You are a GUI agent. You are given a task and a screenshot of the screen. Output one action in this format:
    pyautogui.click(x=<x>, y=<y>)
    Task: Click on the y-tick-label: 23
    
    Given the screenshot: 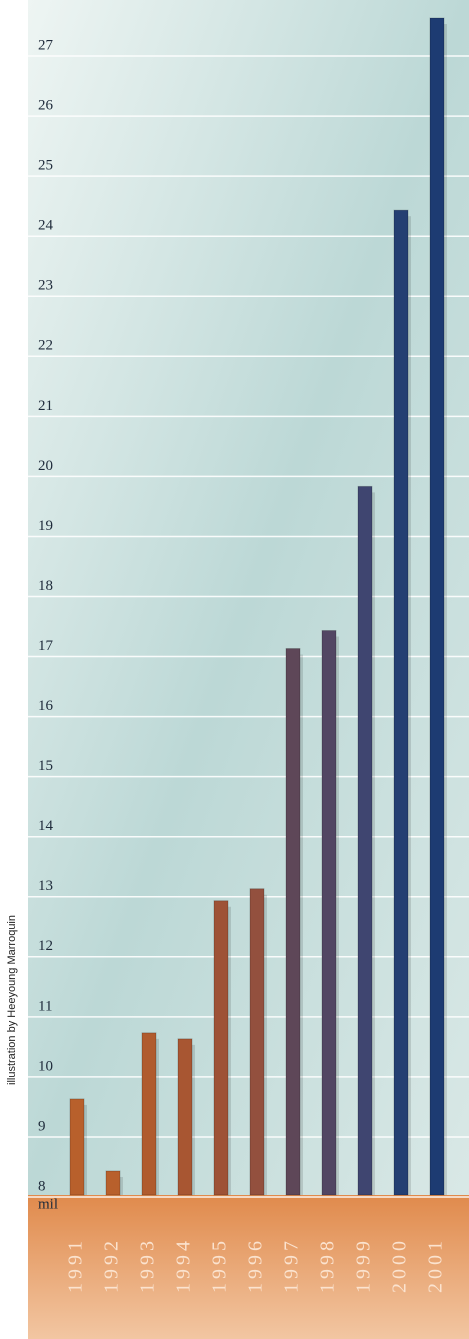 What is the action you would take?
    pyautogui.click(x=45, y=286)
    